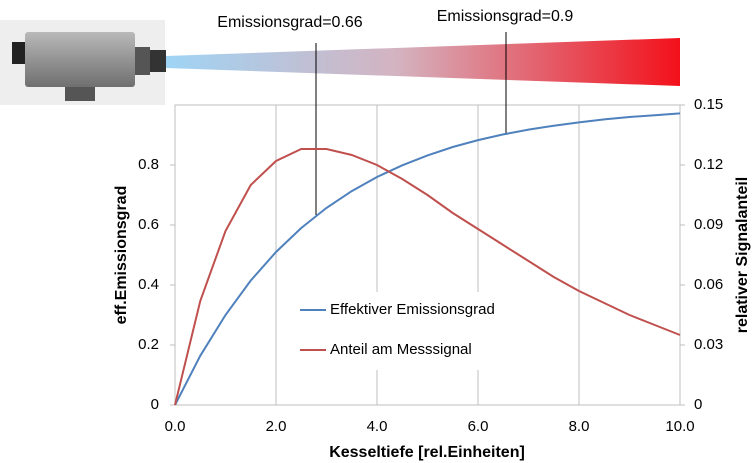 The height and width of the screenshot is (463, 753). I want to click on x-tick-label: 6.0, so click(478, 426).